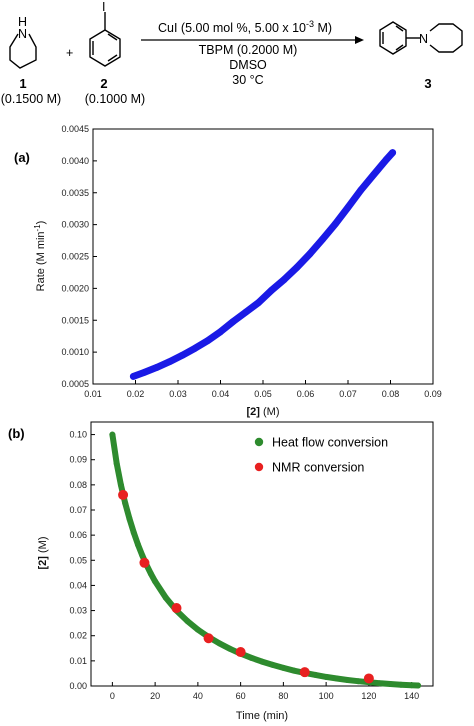 This screenshot has height=726, width=474. Describe the element at coordinates (78, 585) in the screenshot. I see `concentration-y-tick-label-4: 0.04` at that location.